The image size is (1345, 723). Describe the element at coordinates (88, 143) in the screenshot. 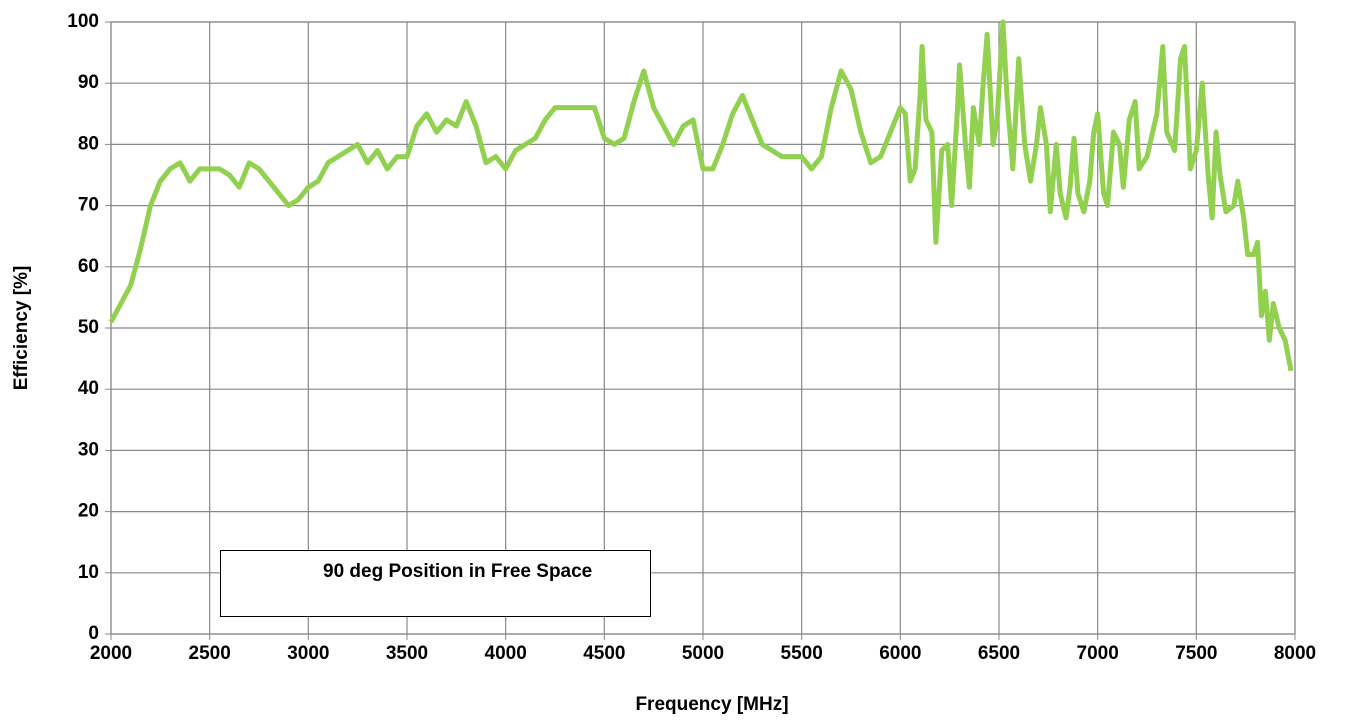

I see `y-tick-label: 80` at that location.